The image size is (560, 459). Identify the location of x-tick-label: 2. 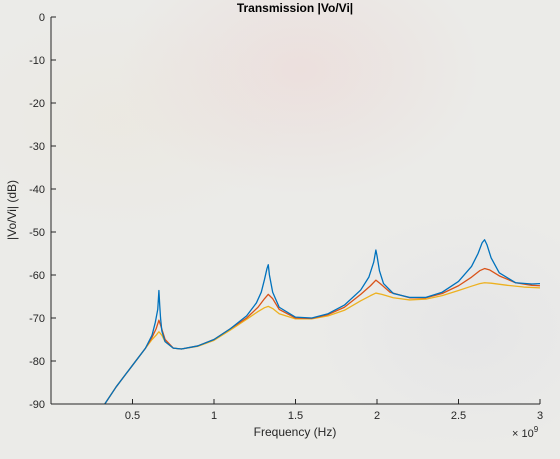
(377, 416).